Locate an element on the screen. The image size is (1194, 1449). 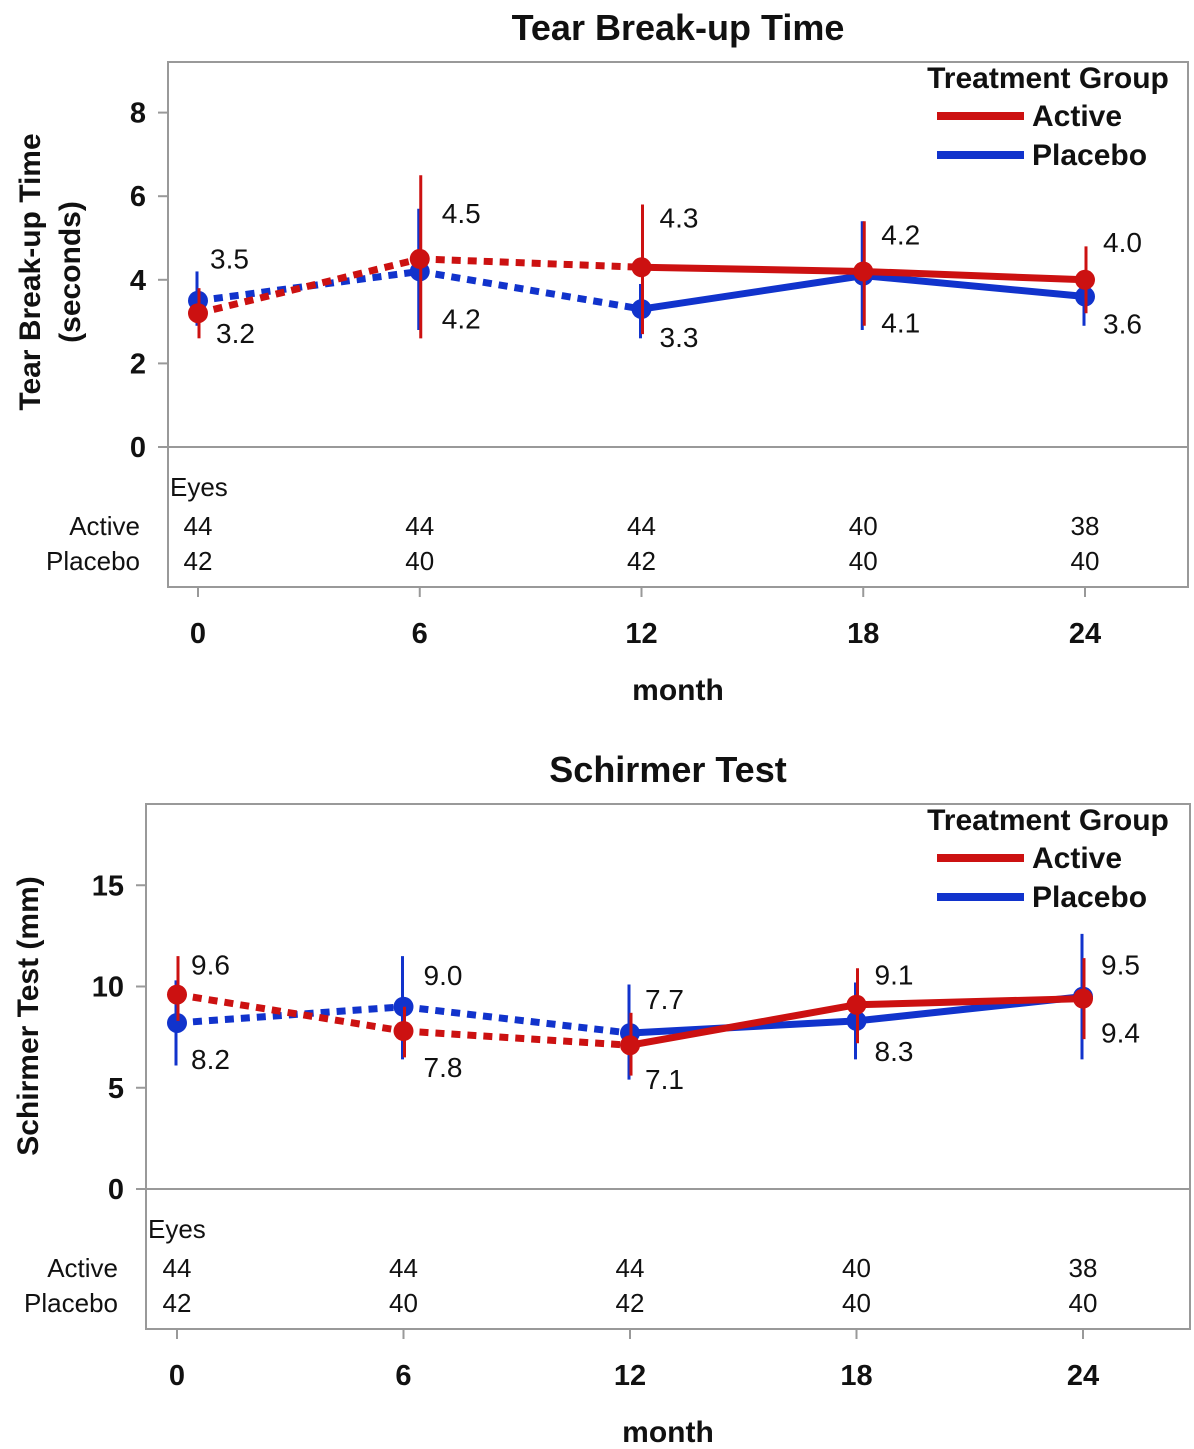
series-placebo: 3.5 4.2 3.3 4.1 3.6 is located at coordinates (665, 280).